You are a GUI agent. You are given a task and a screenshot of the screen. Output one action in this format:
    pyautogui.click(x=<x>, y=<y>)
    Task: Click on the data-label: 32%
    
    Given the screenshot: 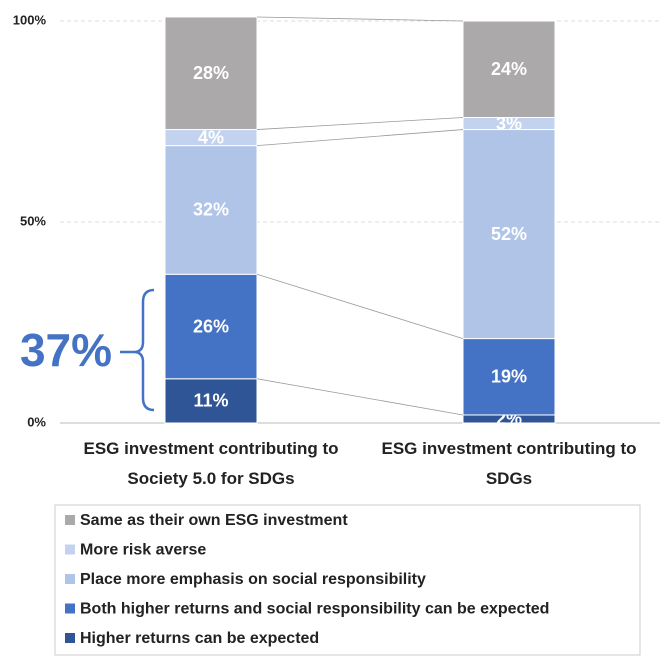 What is the action you would take?
    pyautogui.click(x=211, y=210)
    